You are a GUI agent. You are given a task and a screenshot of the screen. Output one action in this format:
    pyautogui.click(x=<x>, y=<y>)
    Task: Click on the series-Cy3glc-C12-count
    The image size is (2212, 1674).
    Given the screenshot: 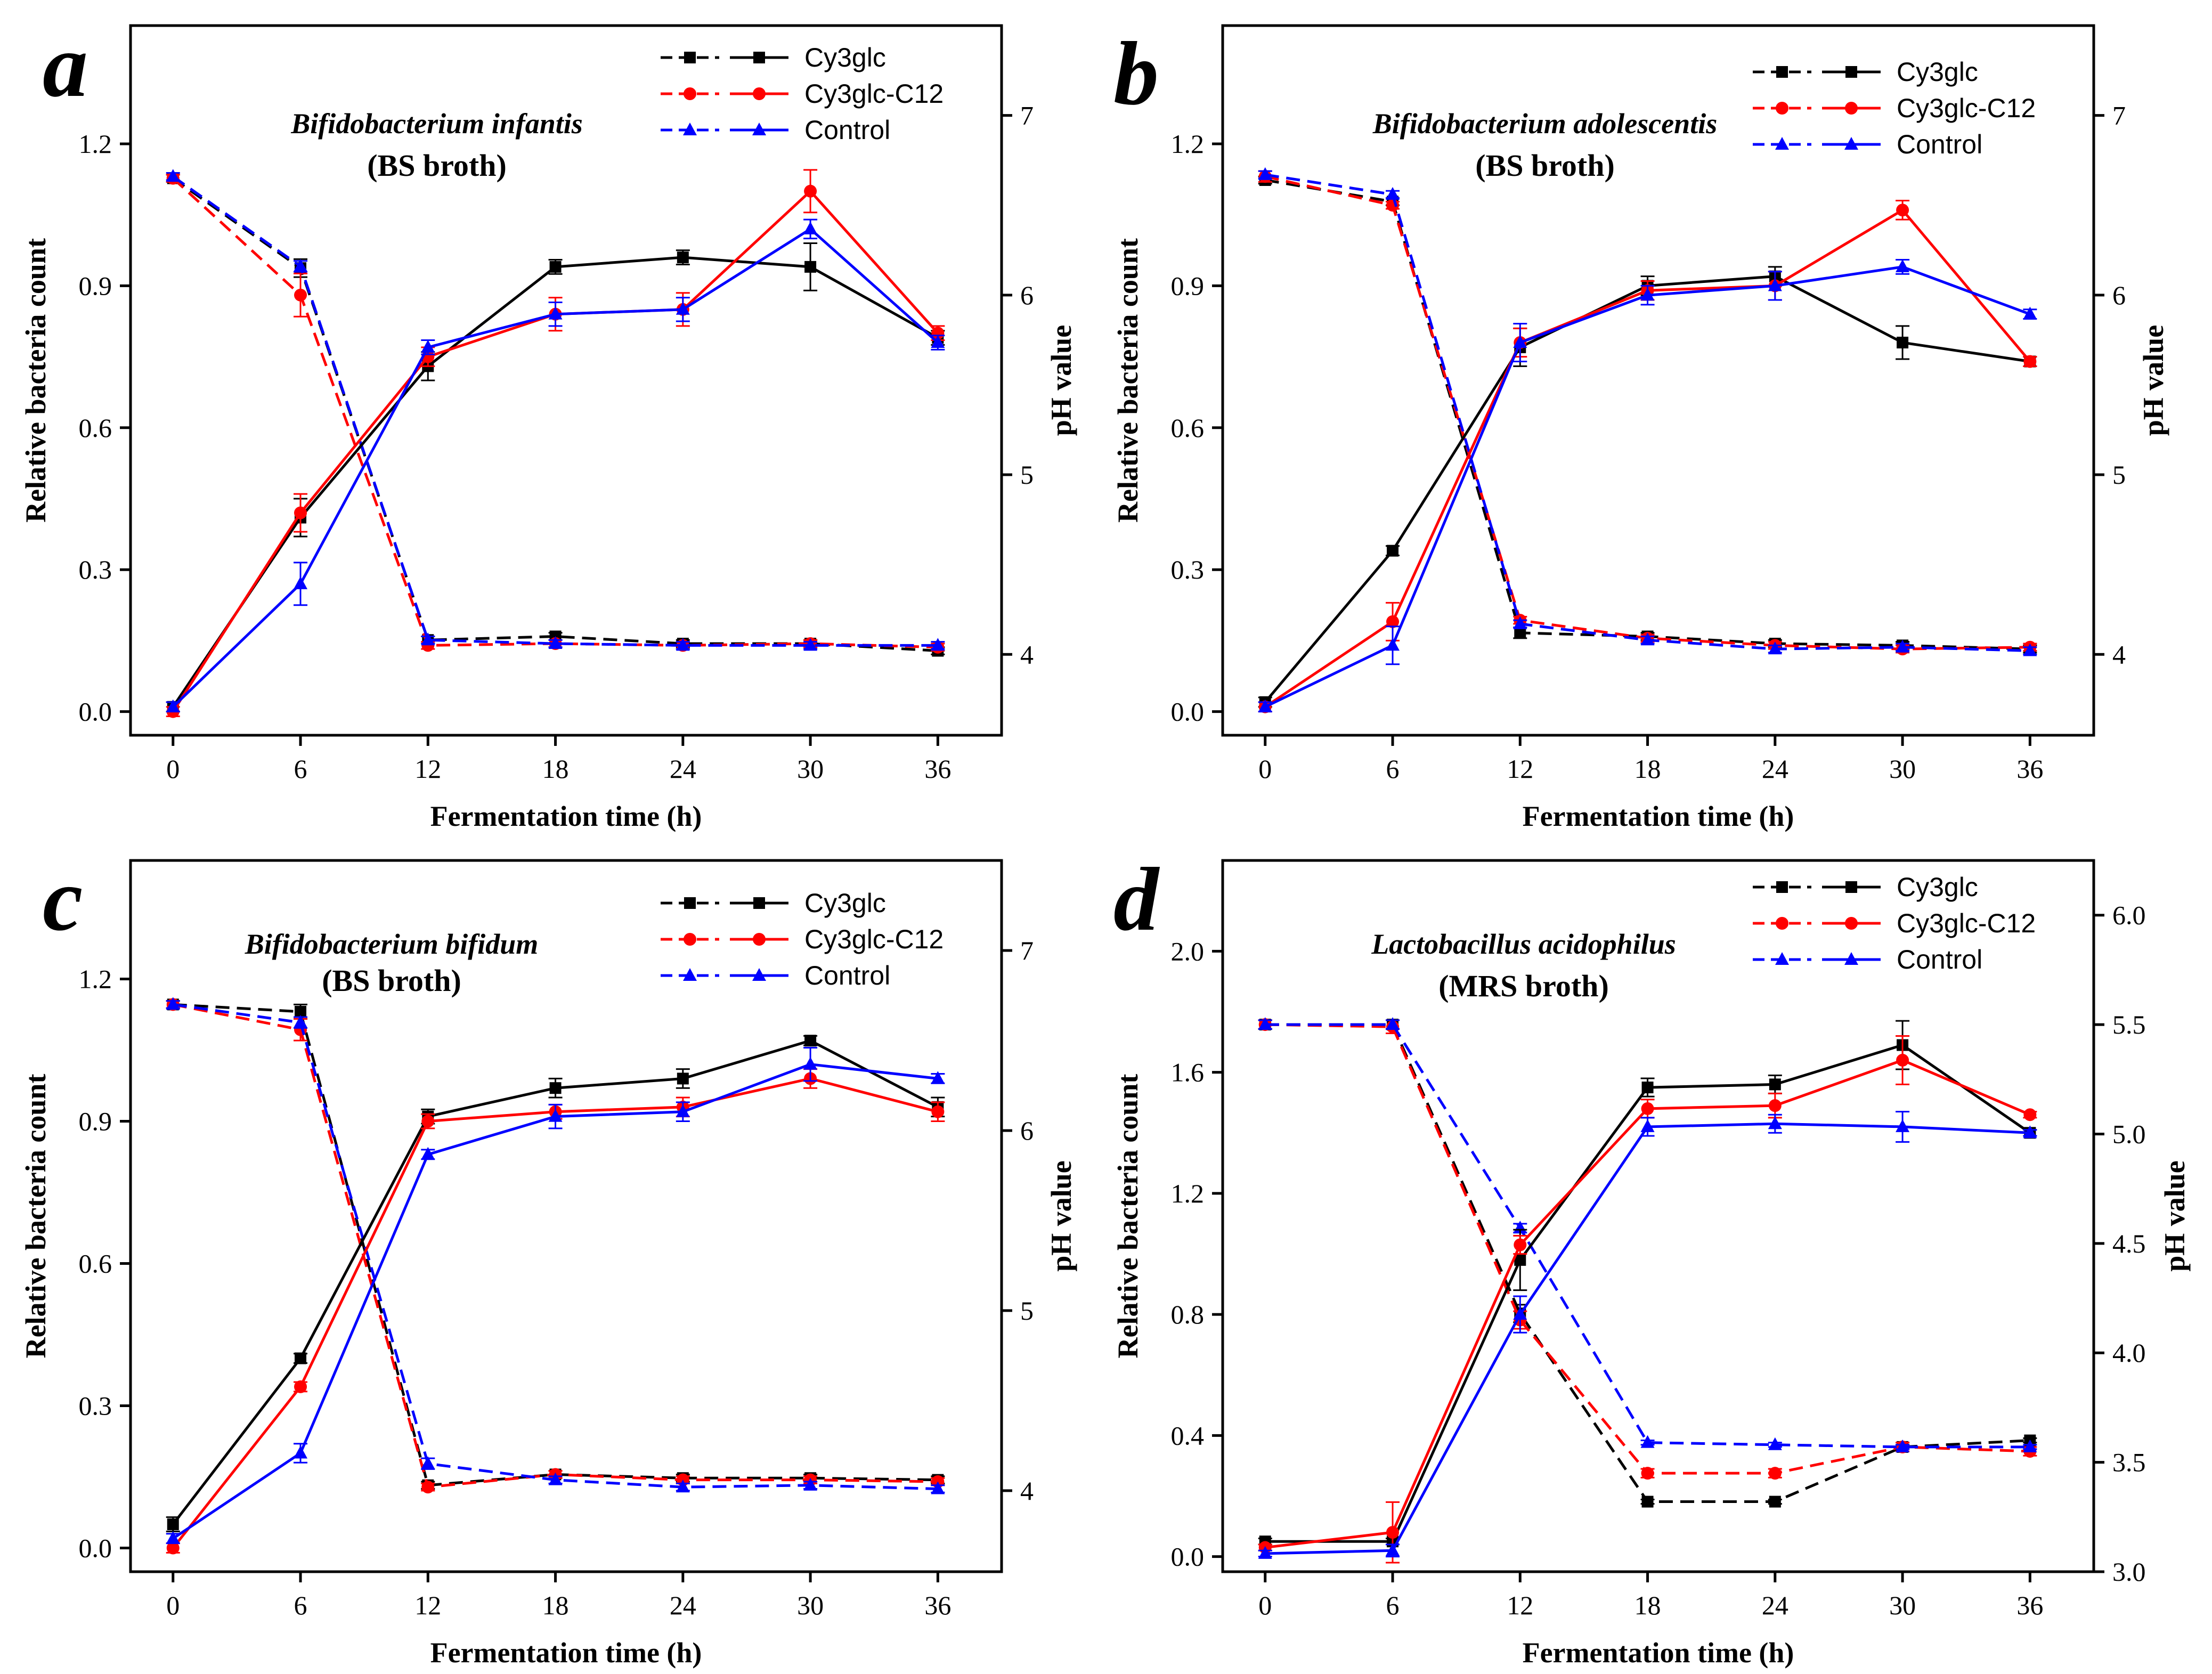 What is the action you would take?
    pyautogui.click(x=1647, y=1299)
    